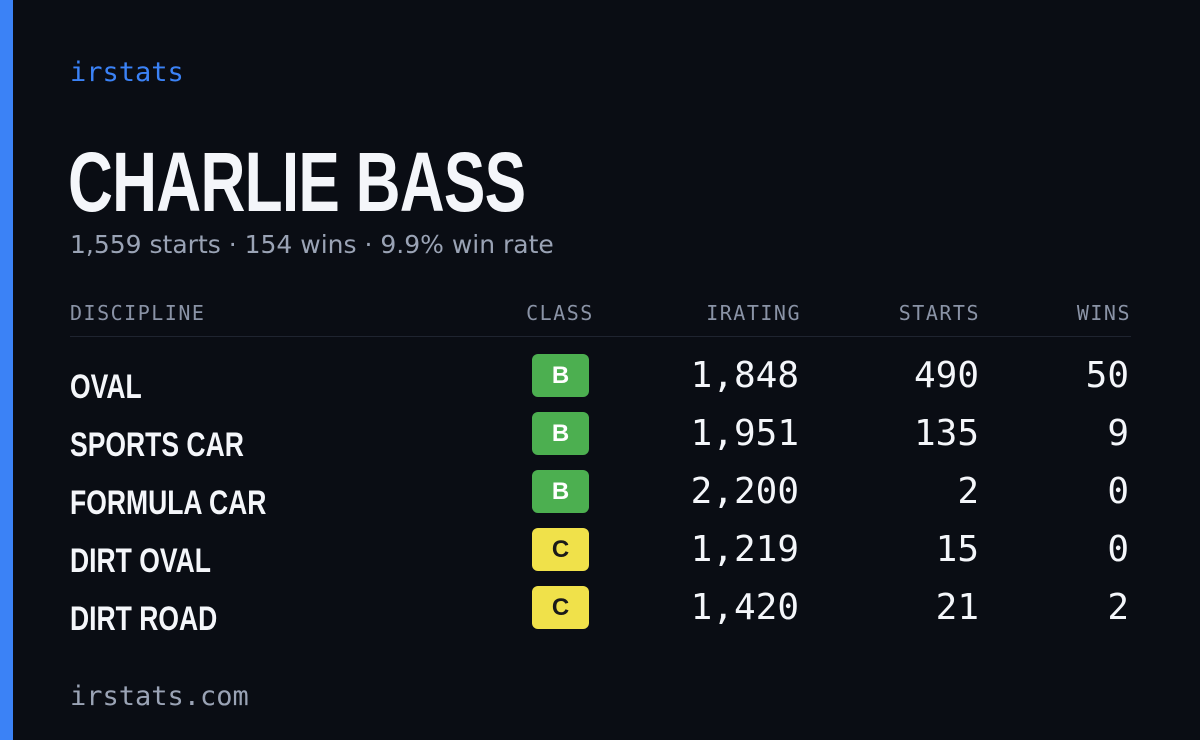  Describe the element at coordinates (138, 313) in the screenshot. I see `header-discipline: DISCIPLINE` at that location.